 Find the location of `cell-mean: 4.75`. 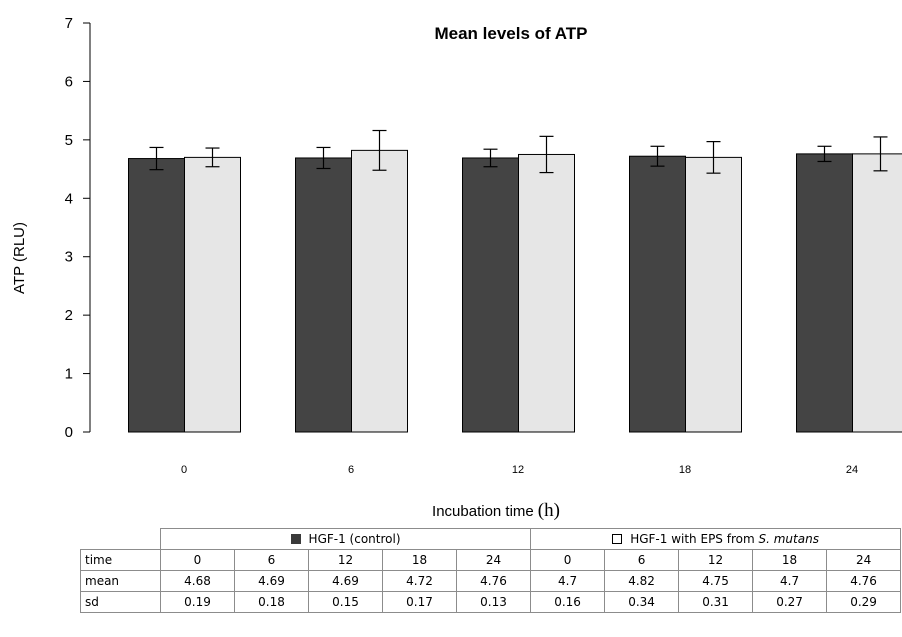

cell-mean: 4.75 is located at coordinates (716, 581).